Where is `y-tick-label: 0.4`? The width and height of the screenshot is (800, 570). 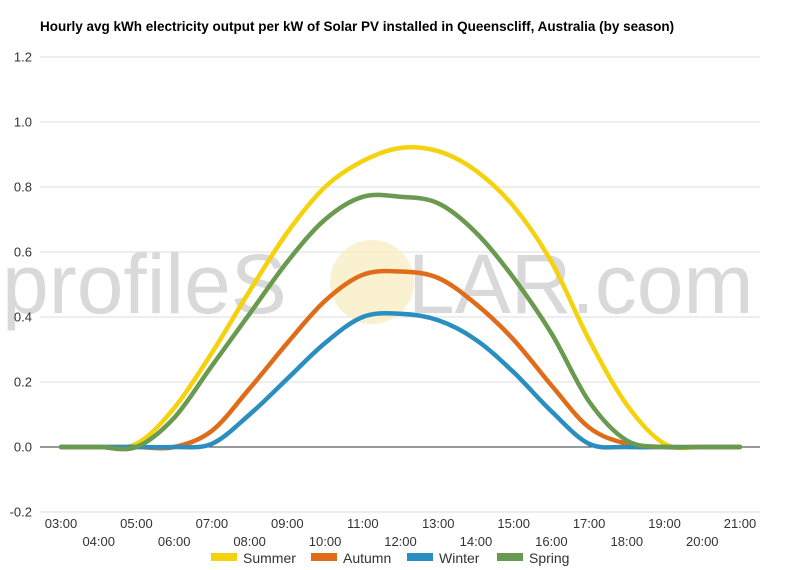
y-tick-label: 0.4 is located at coordinates (23, 317).